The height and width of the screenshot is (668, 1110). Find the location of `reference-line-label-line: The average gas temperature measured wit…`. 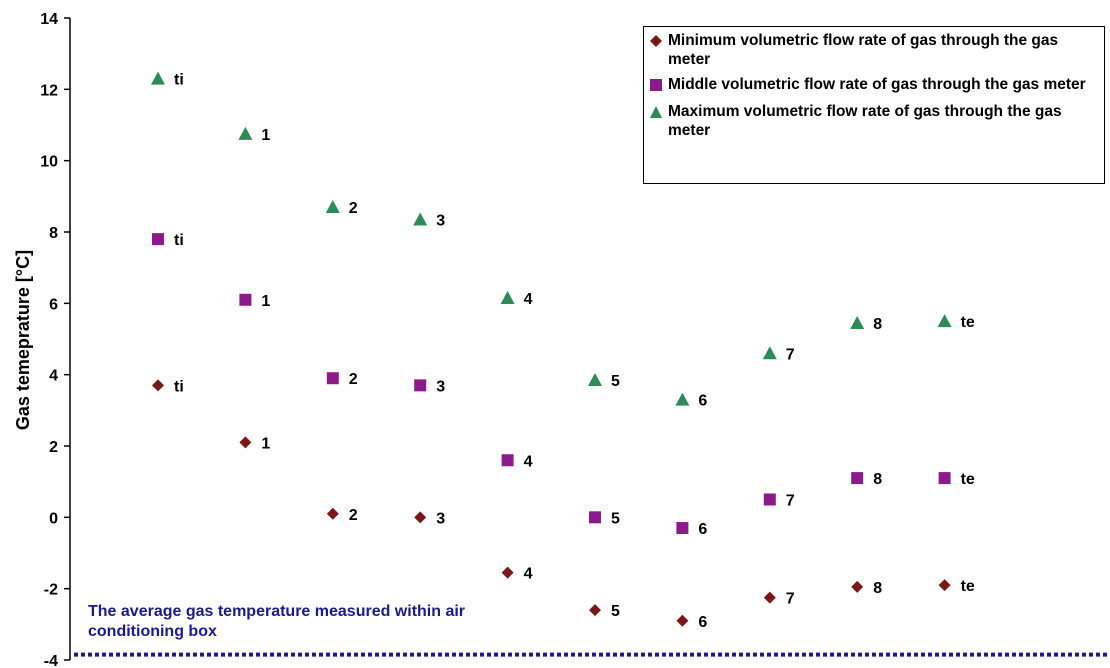

reference-line-label-line: The average gas temperature measured wit… is located at coordinates (276, 611).